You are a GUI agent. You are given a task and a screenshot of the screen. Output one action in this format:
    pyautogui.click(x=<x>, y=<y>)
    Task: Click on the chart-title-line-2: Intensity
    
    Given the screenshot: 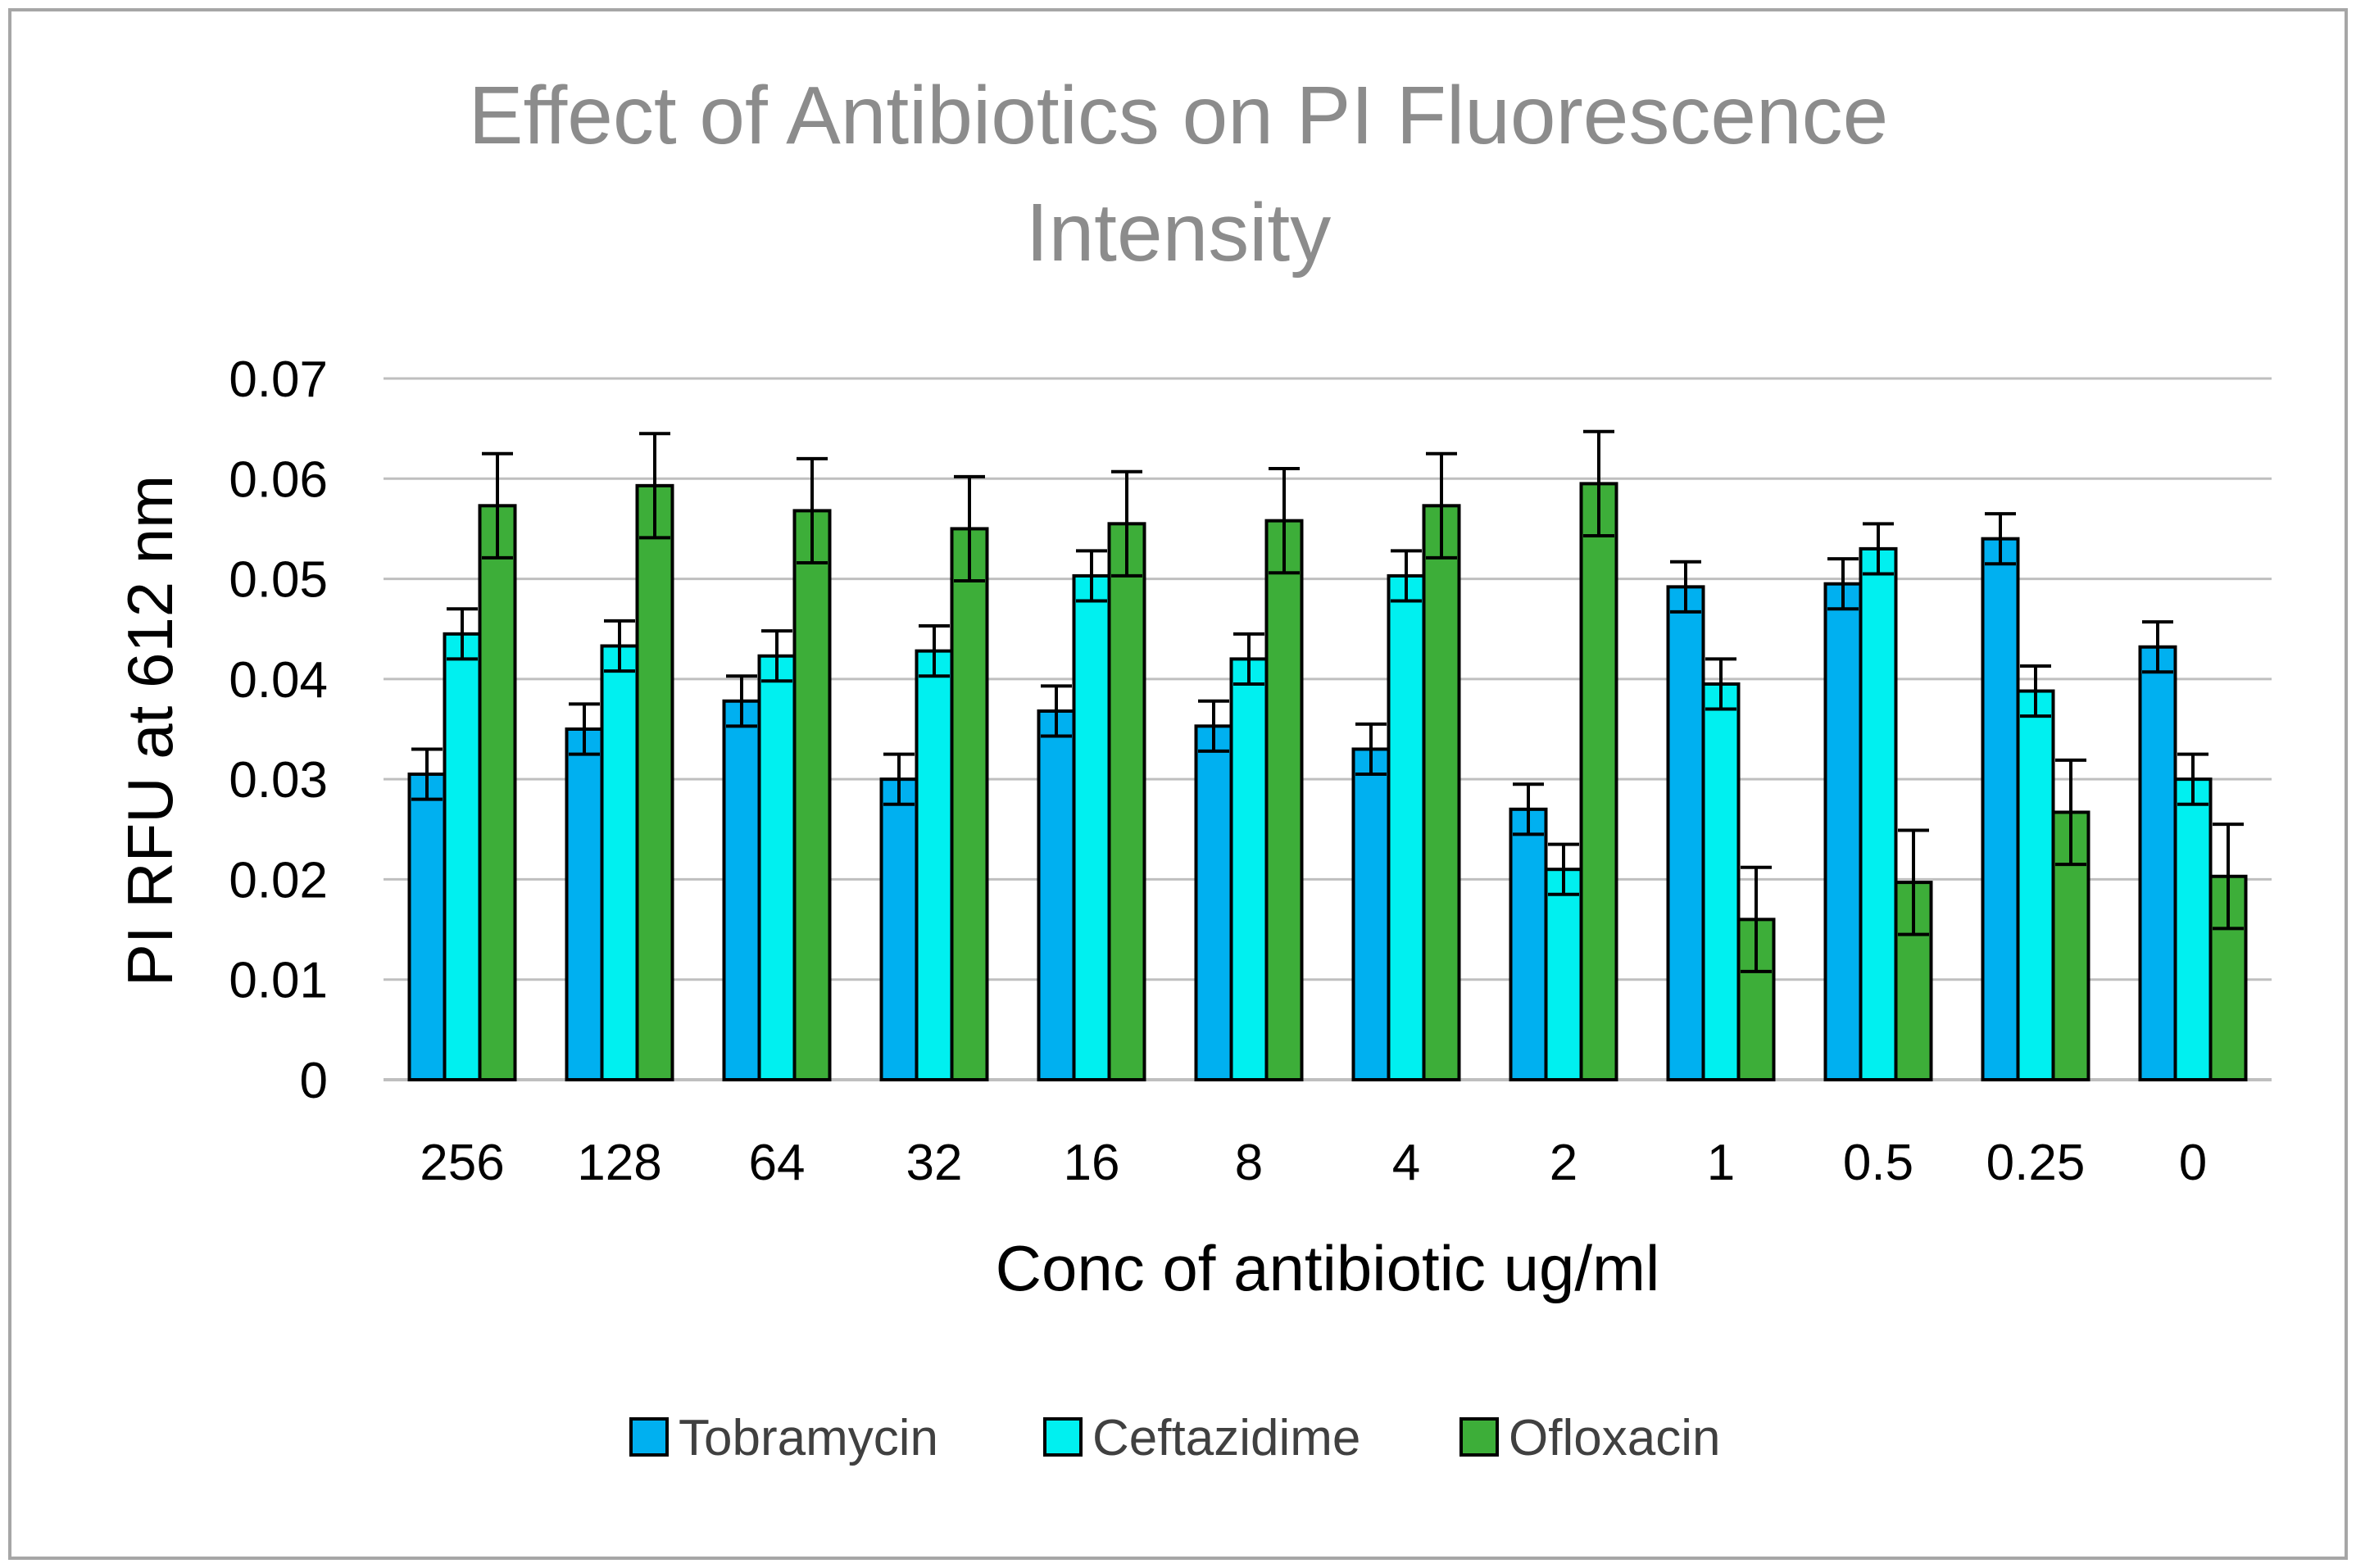 What is the action you would take?
    pyautogui.click(x=1178, y=233)
    